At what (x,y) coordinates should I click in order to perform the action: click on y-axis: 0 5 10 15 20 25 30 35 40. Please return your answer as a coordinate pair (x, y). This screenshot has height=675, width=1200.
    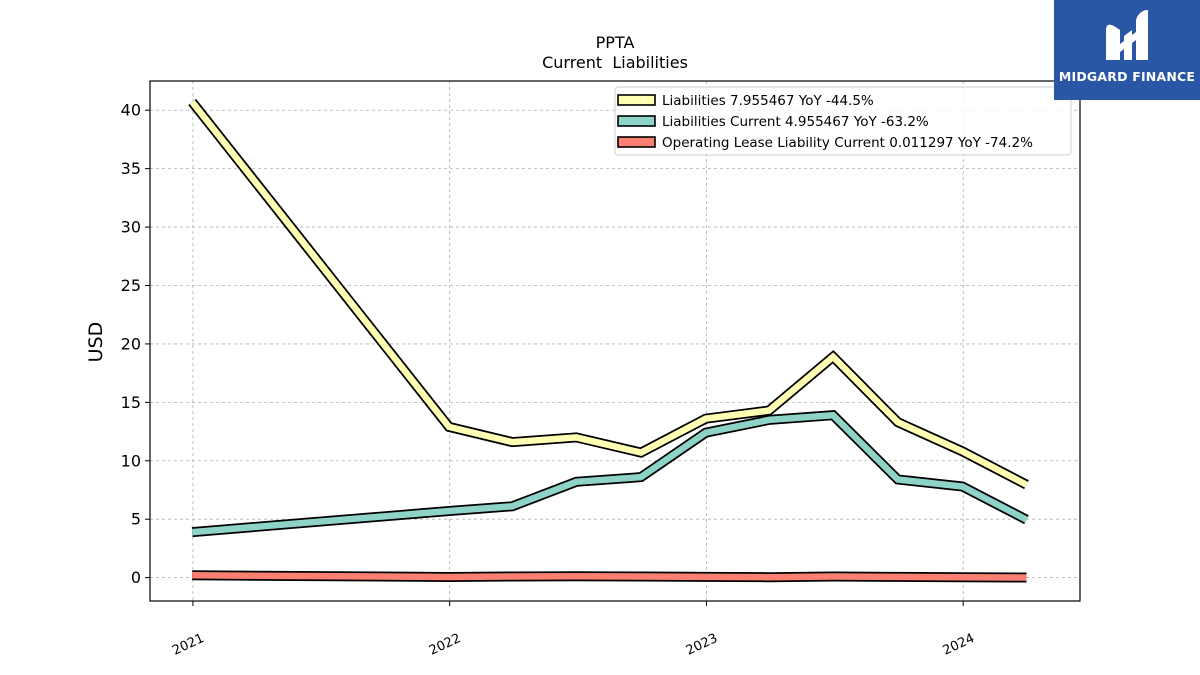
    Looking at the image, I should click on (135, 344).